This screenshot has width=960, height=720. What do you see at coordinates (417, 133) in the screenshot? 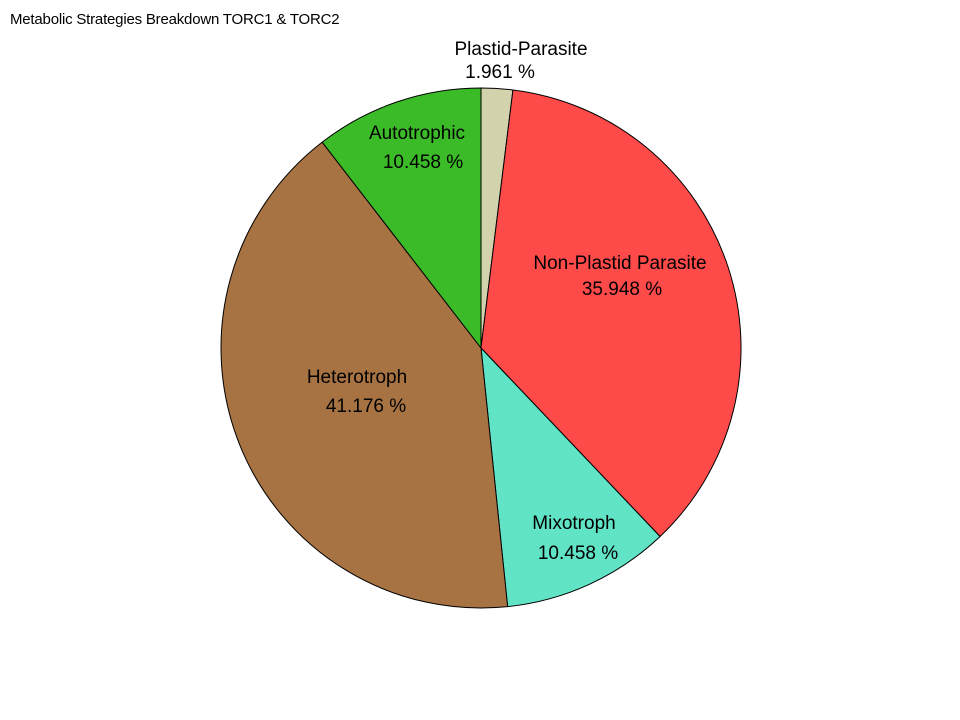
I see `slice-label-autotrophic: Autotrophic` at bounding box center [417, 133].